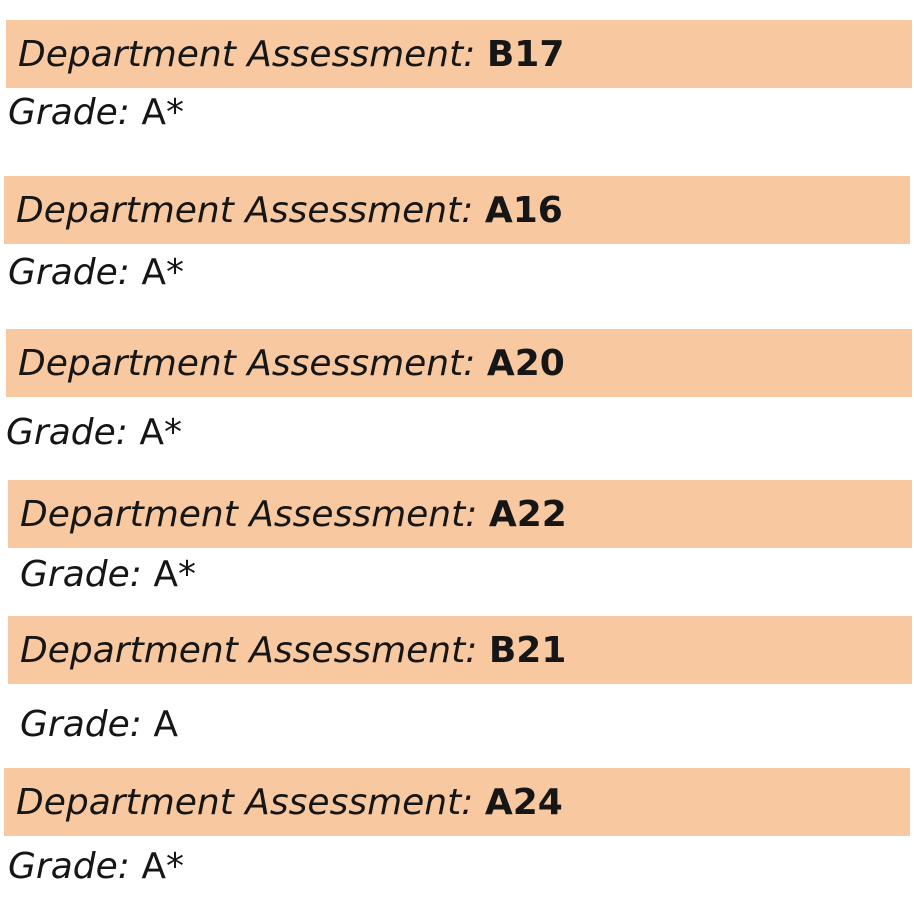  What do you see at coordinates (527, 650) in the screenshot?
I see `assessment-code: B21` at bounding box center [527, 650].